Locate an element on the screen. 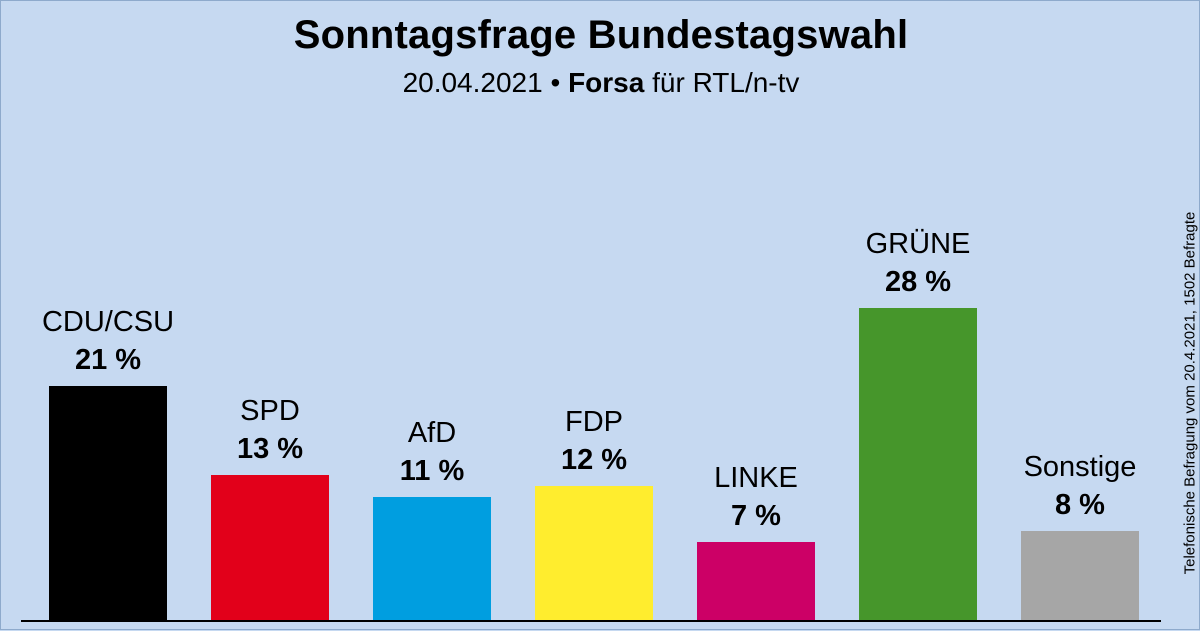  value-label-4: 7 % is located at coordinates (756, 516).